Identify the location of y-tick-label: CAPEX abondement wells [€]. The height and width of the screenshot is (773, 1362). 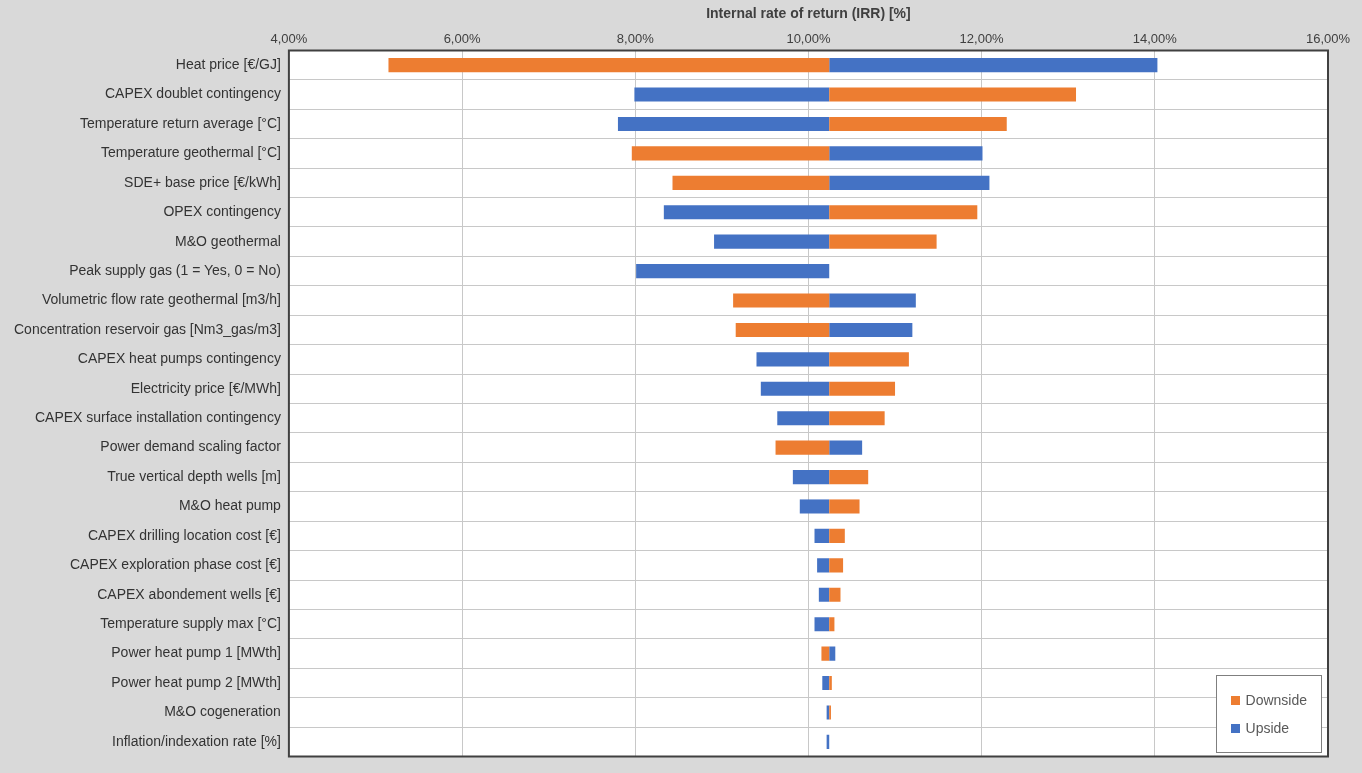
(189, 593).